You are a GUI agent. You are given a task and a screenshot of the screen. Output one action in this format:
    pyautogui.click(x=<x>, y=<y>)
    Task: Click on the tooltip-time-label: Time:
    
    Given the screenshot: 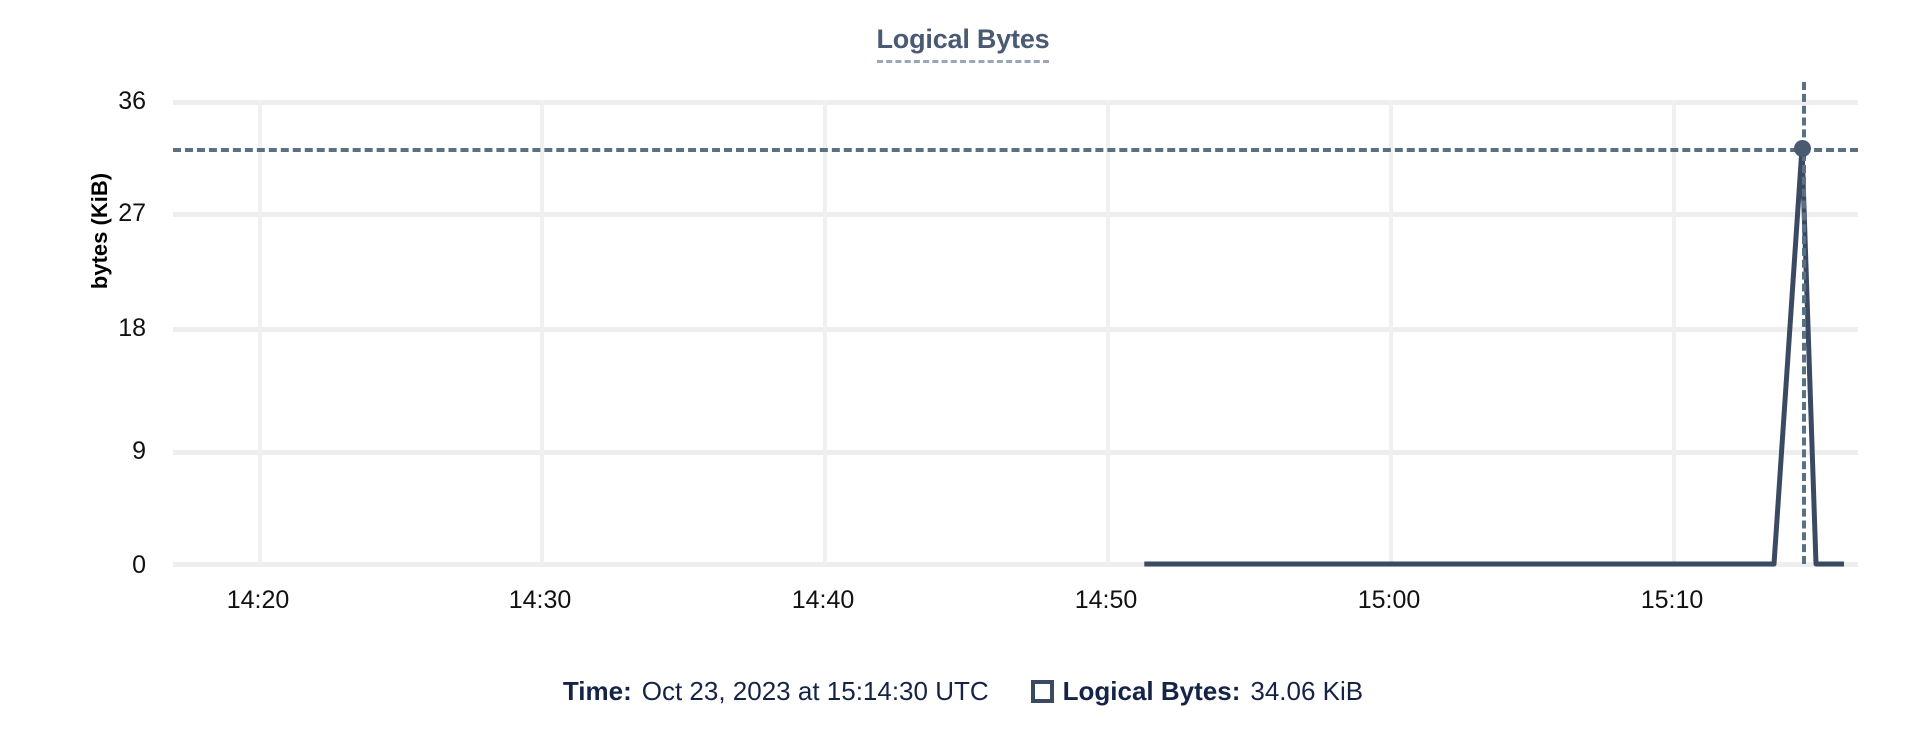 What is the action you would take?
    pyautogui.click(x=597, y=691)
    